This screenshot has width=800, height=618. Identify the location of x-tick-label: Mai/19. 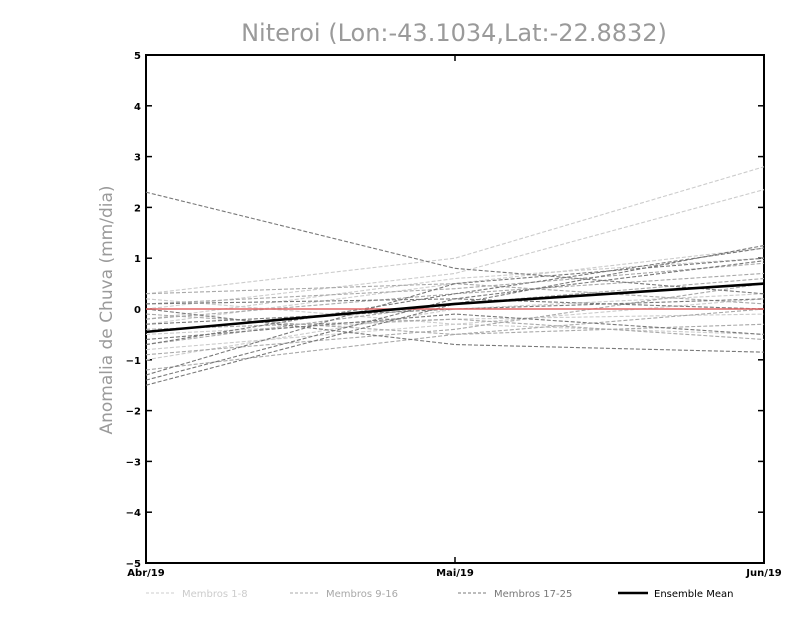
(455, 573).